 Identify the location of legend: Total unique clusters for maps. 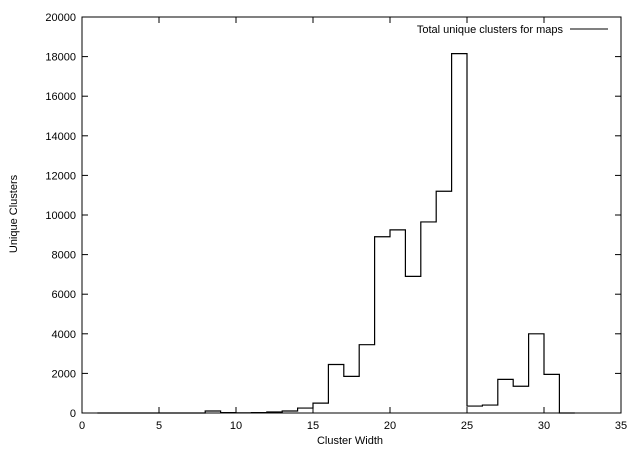
(512, 30).